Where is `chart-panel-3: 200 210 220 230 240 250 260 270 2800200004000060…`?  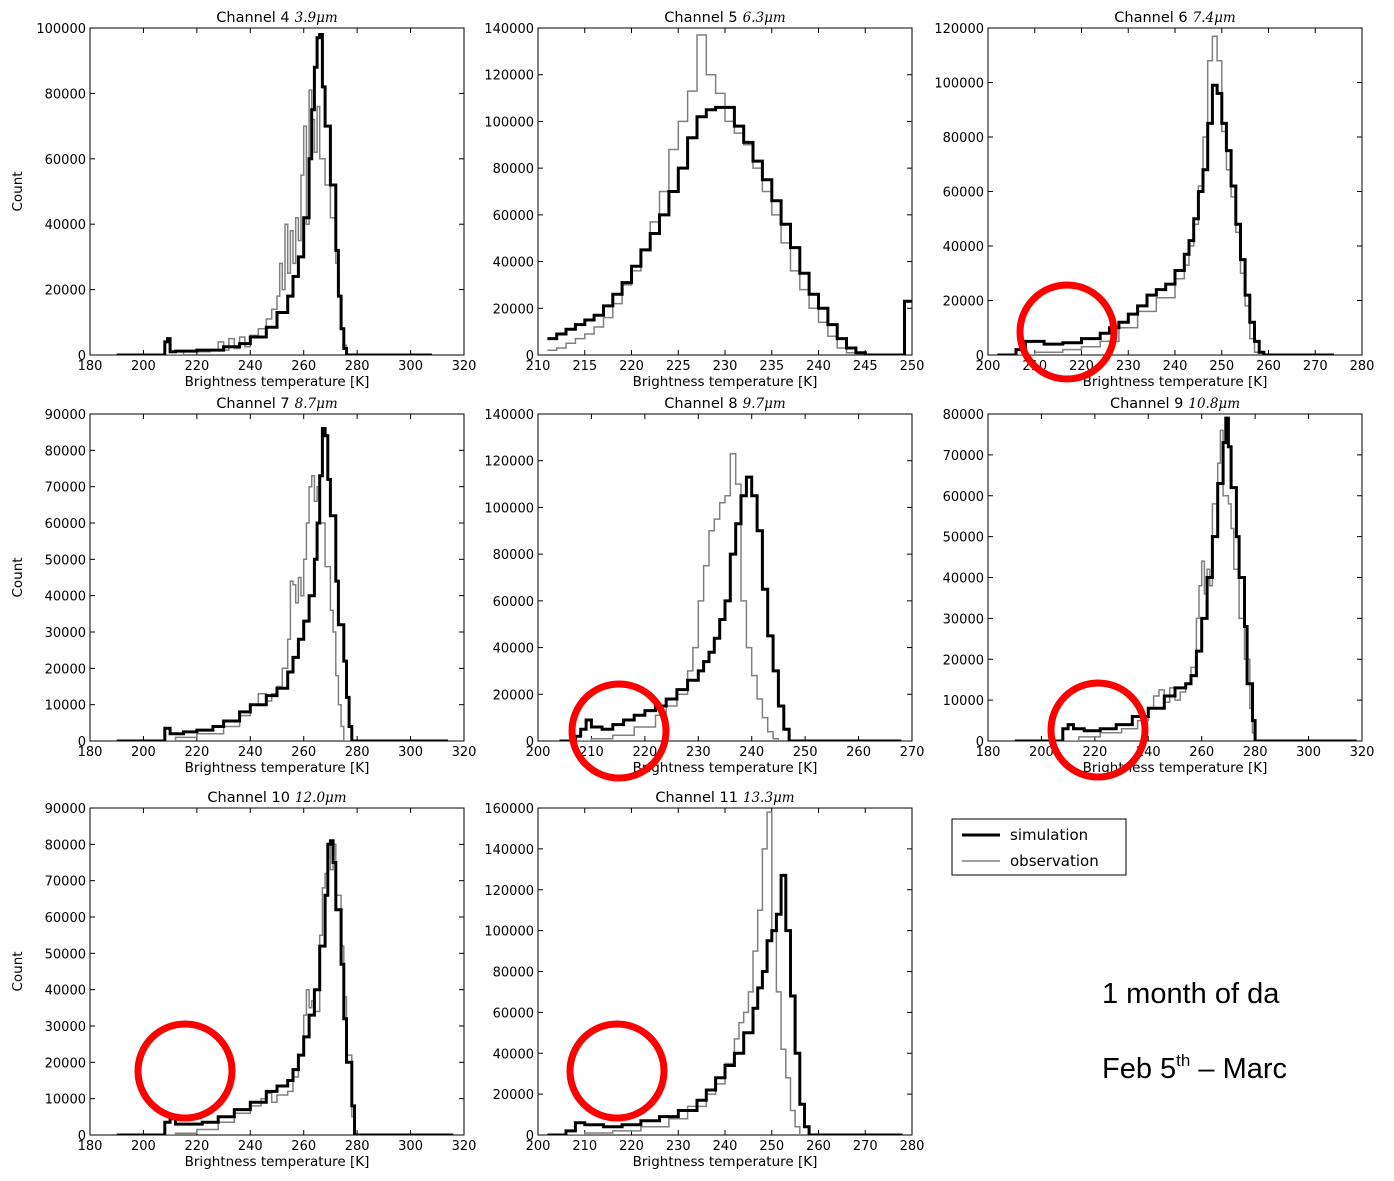
chart-panel-3: 200 210 220 230 240 250 260 270 2800200004000060… is located at coordinates (1154, 200).